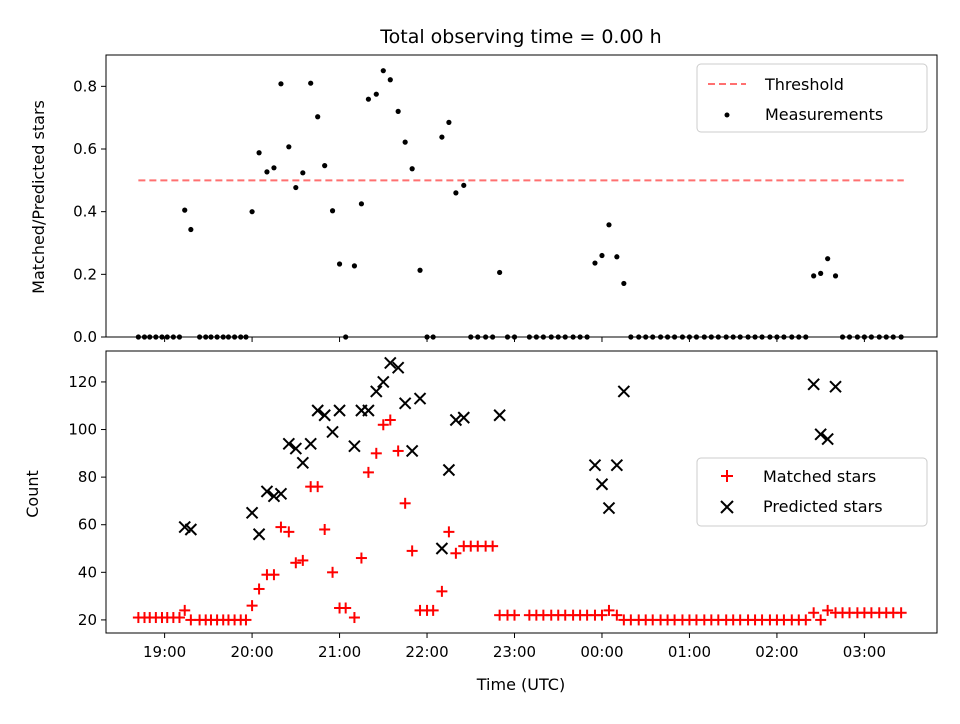 The image size is (960, 724). I want to click on x-tick-label: 01:00, so click(689, 652).